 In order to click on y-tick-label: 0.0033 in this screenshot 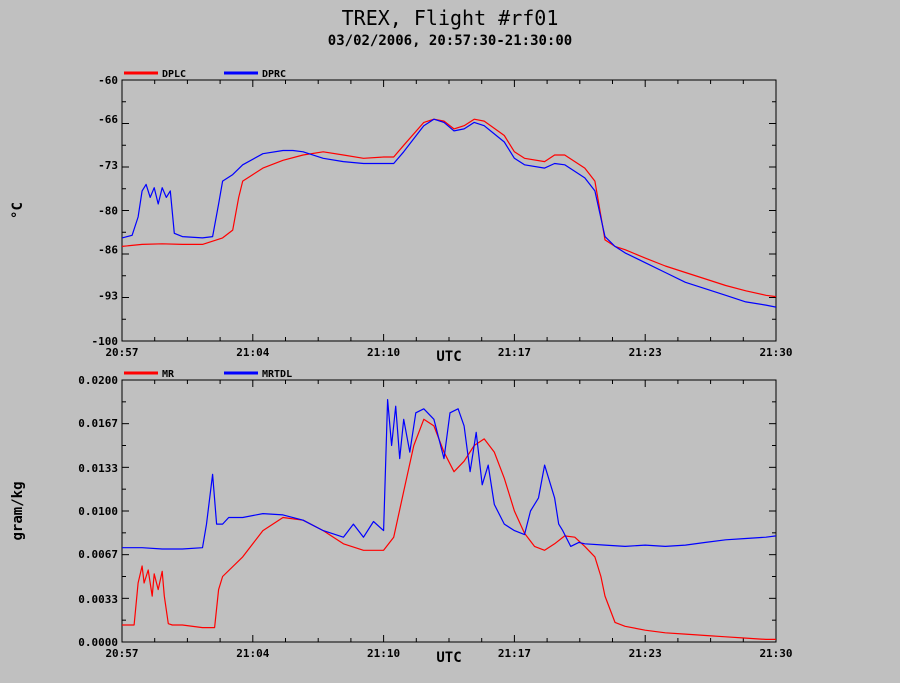, I will do `click(98, 599)`.